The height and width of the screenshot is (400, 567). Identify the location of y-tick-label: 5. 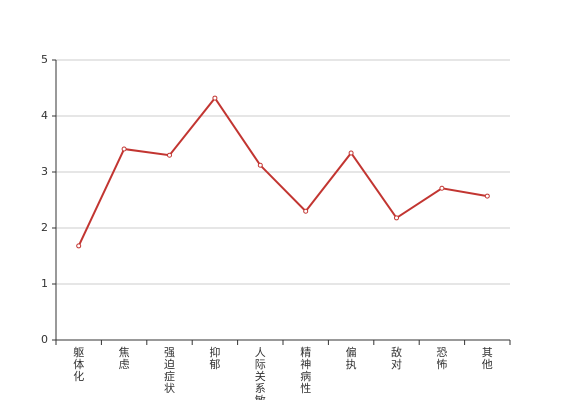
(44, 59).